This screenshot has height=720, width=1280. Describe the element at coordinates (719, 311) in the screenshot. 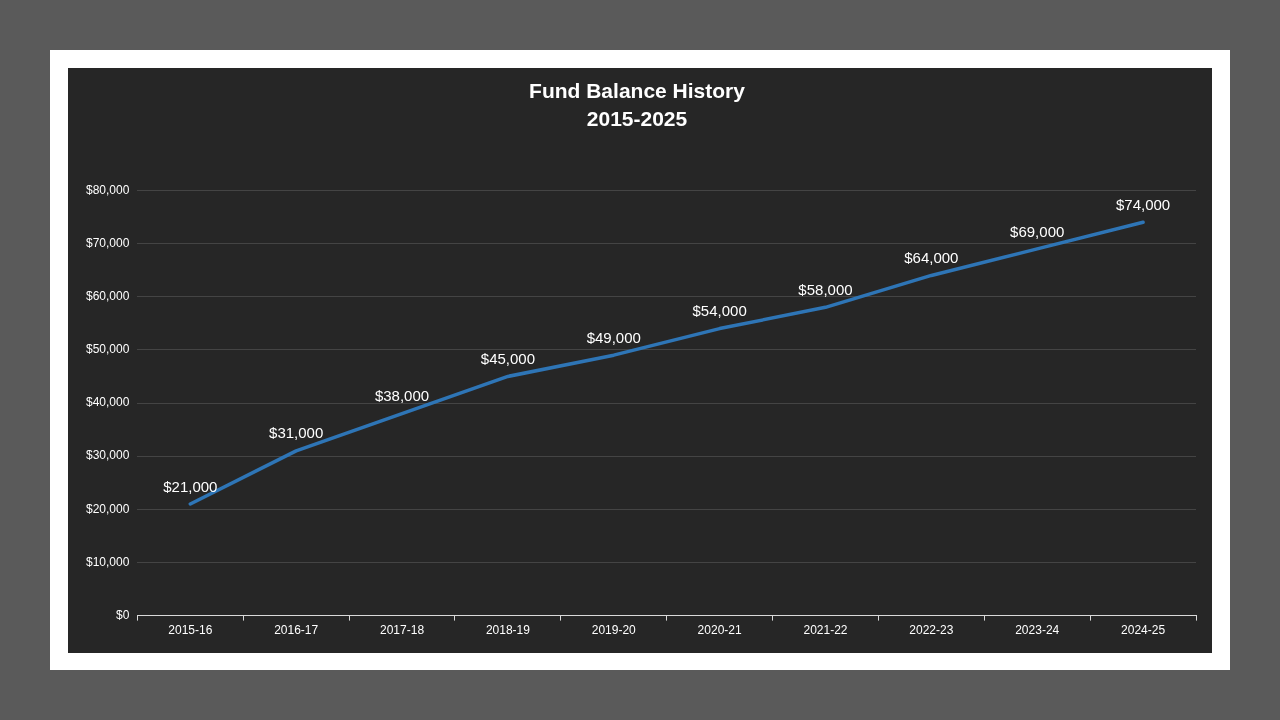

I see `data-label: $54,000` at that location.